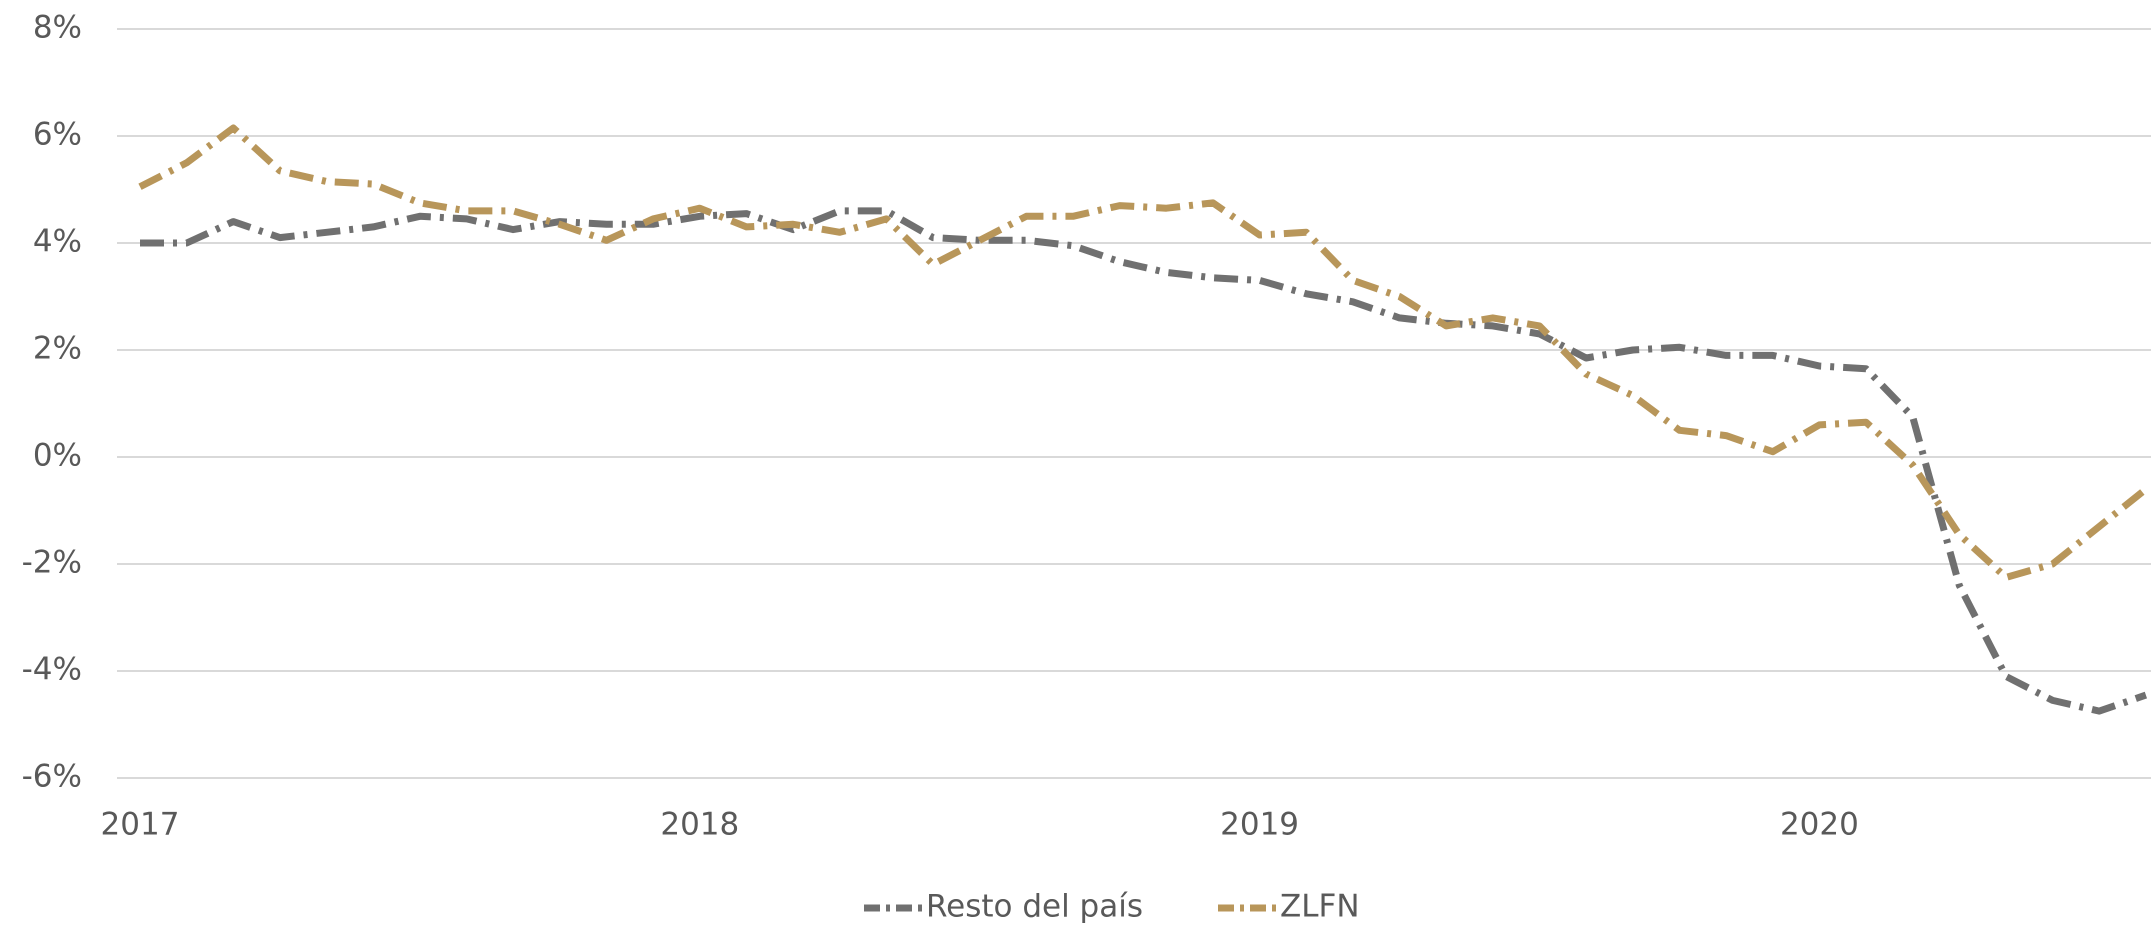  Describe the element at coordinates (1819, 825) in the screenshot. I see `x-tick-label: 2020` at that location.